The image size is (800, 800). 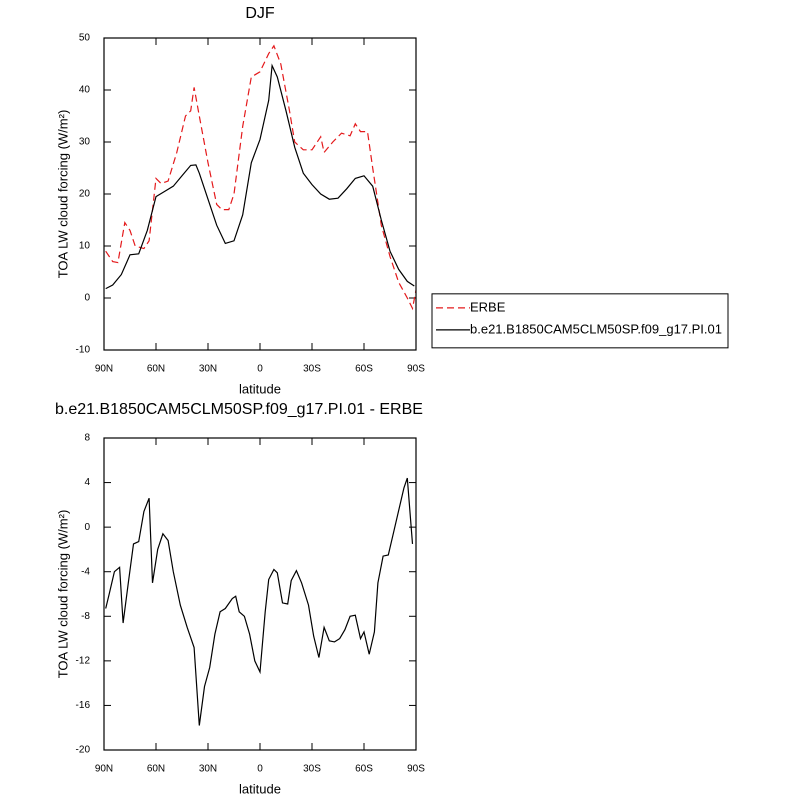 What do you see at coordinates (85, 90) in the screenshot?
I see `y-tick-label: 40` at bounding box center [85, 90].